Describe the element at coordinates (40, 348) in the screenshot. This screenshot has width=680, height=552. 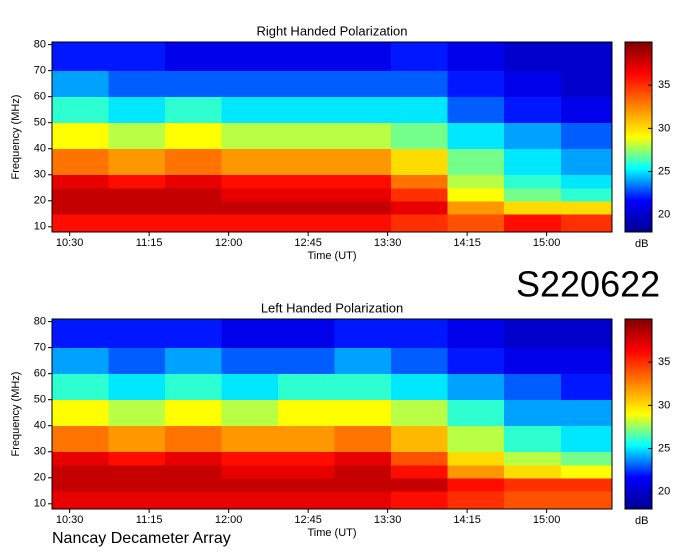
I see `y-tick-label: 70` at that location.